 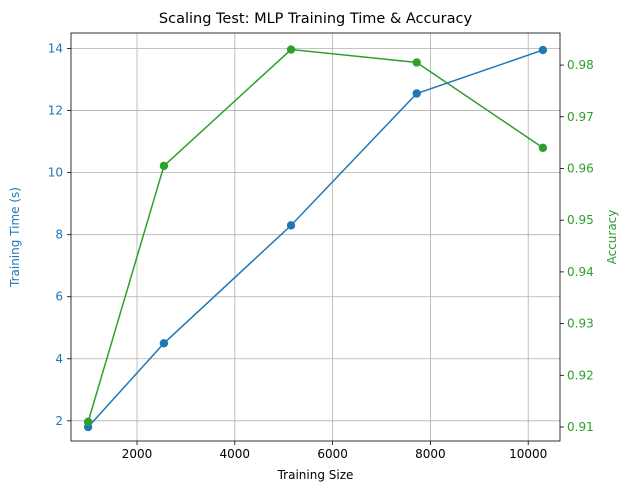 What do you see at coordinates (315, 475) in the screenshot?
I see `x-axis-label: Training Size` at bounding box center [315, 475].